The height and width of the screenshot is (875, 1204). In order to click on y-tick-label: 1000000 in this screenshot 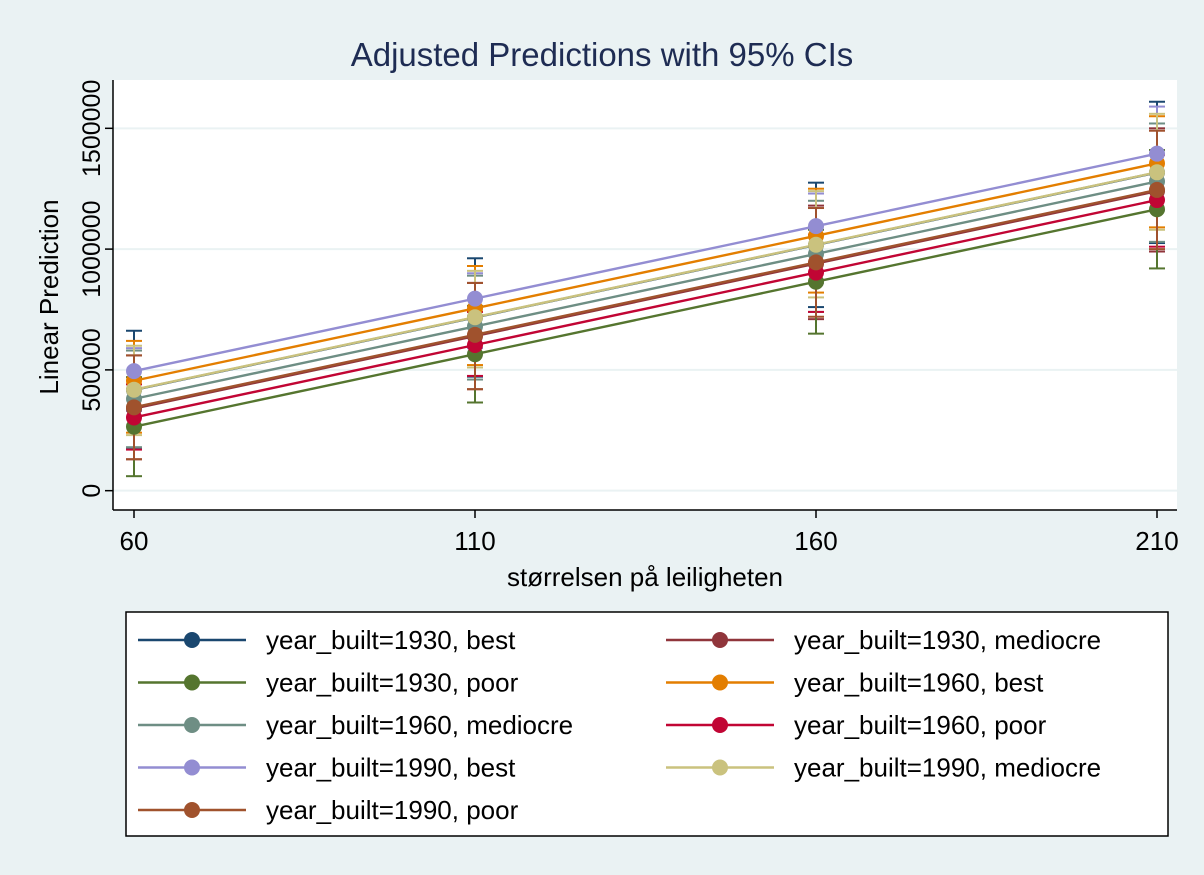, I will do `click(92, 248)`.